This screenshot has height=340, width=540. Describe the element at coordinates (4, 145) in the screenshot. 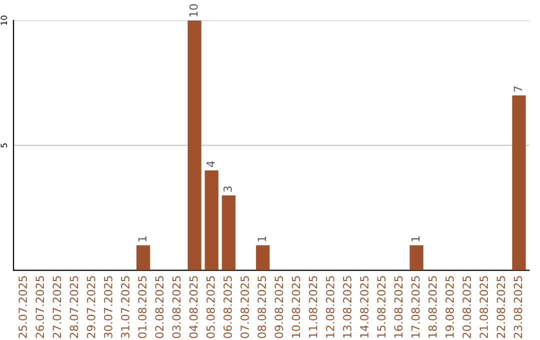

I see `y-tick-label: 5` at that location.